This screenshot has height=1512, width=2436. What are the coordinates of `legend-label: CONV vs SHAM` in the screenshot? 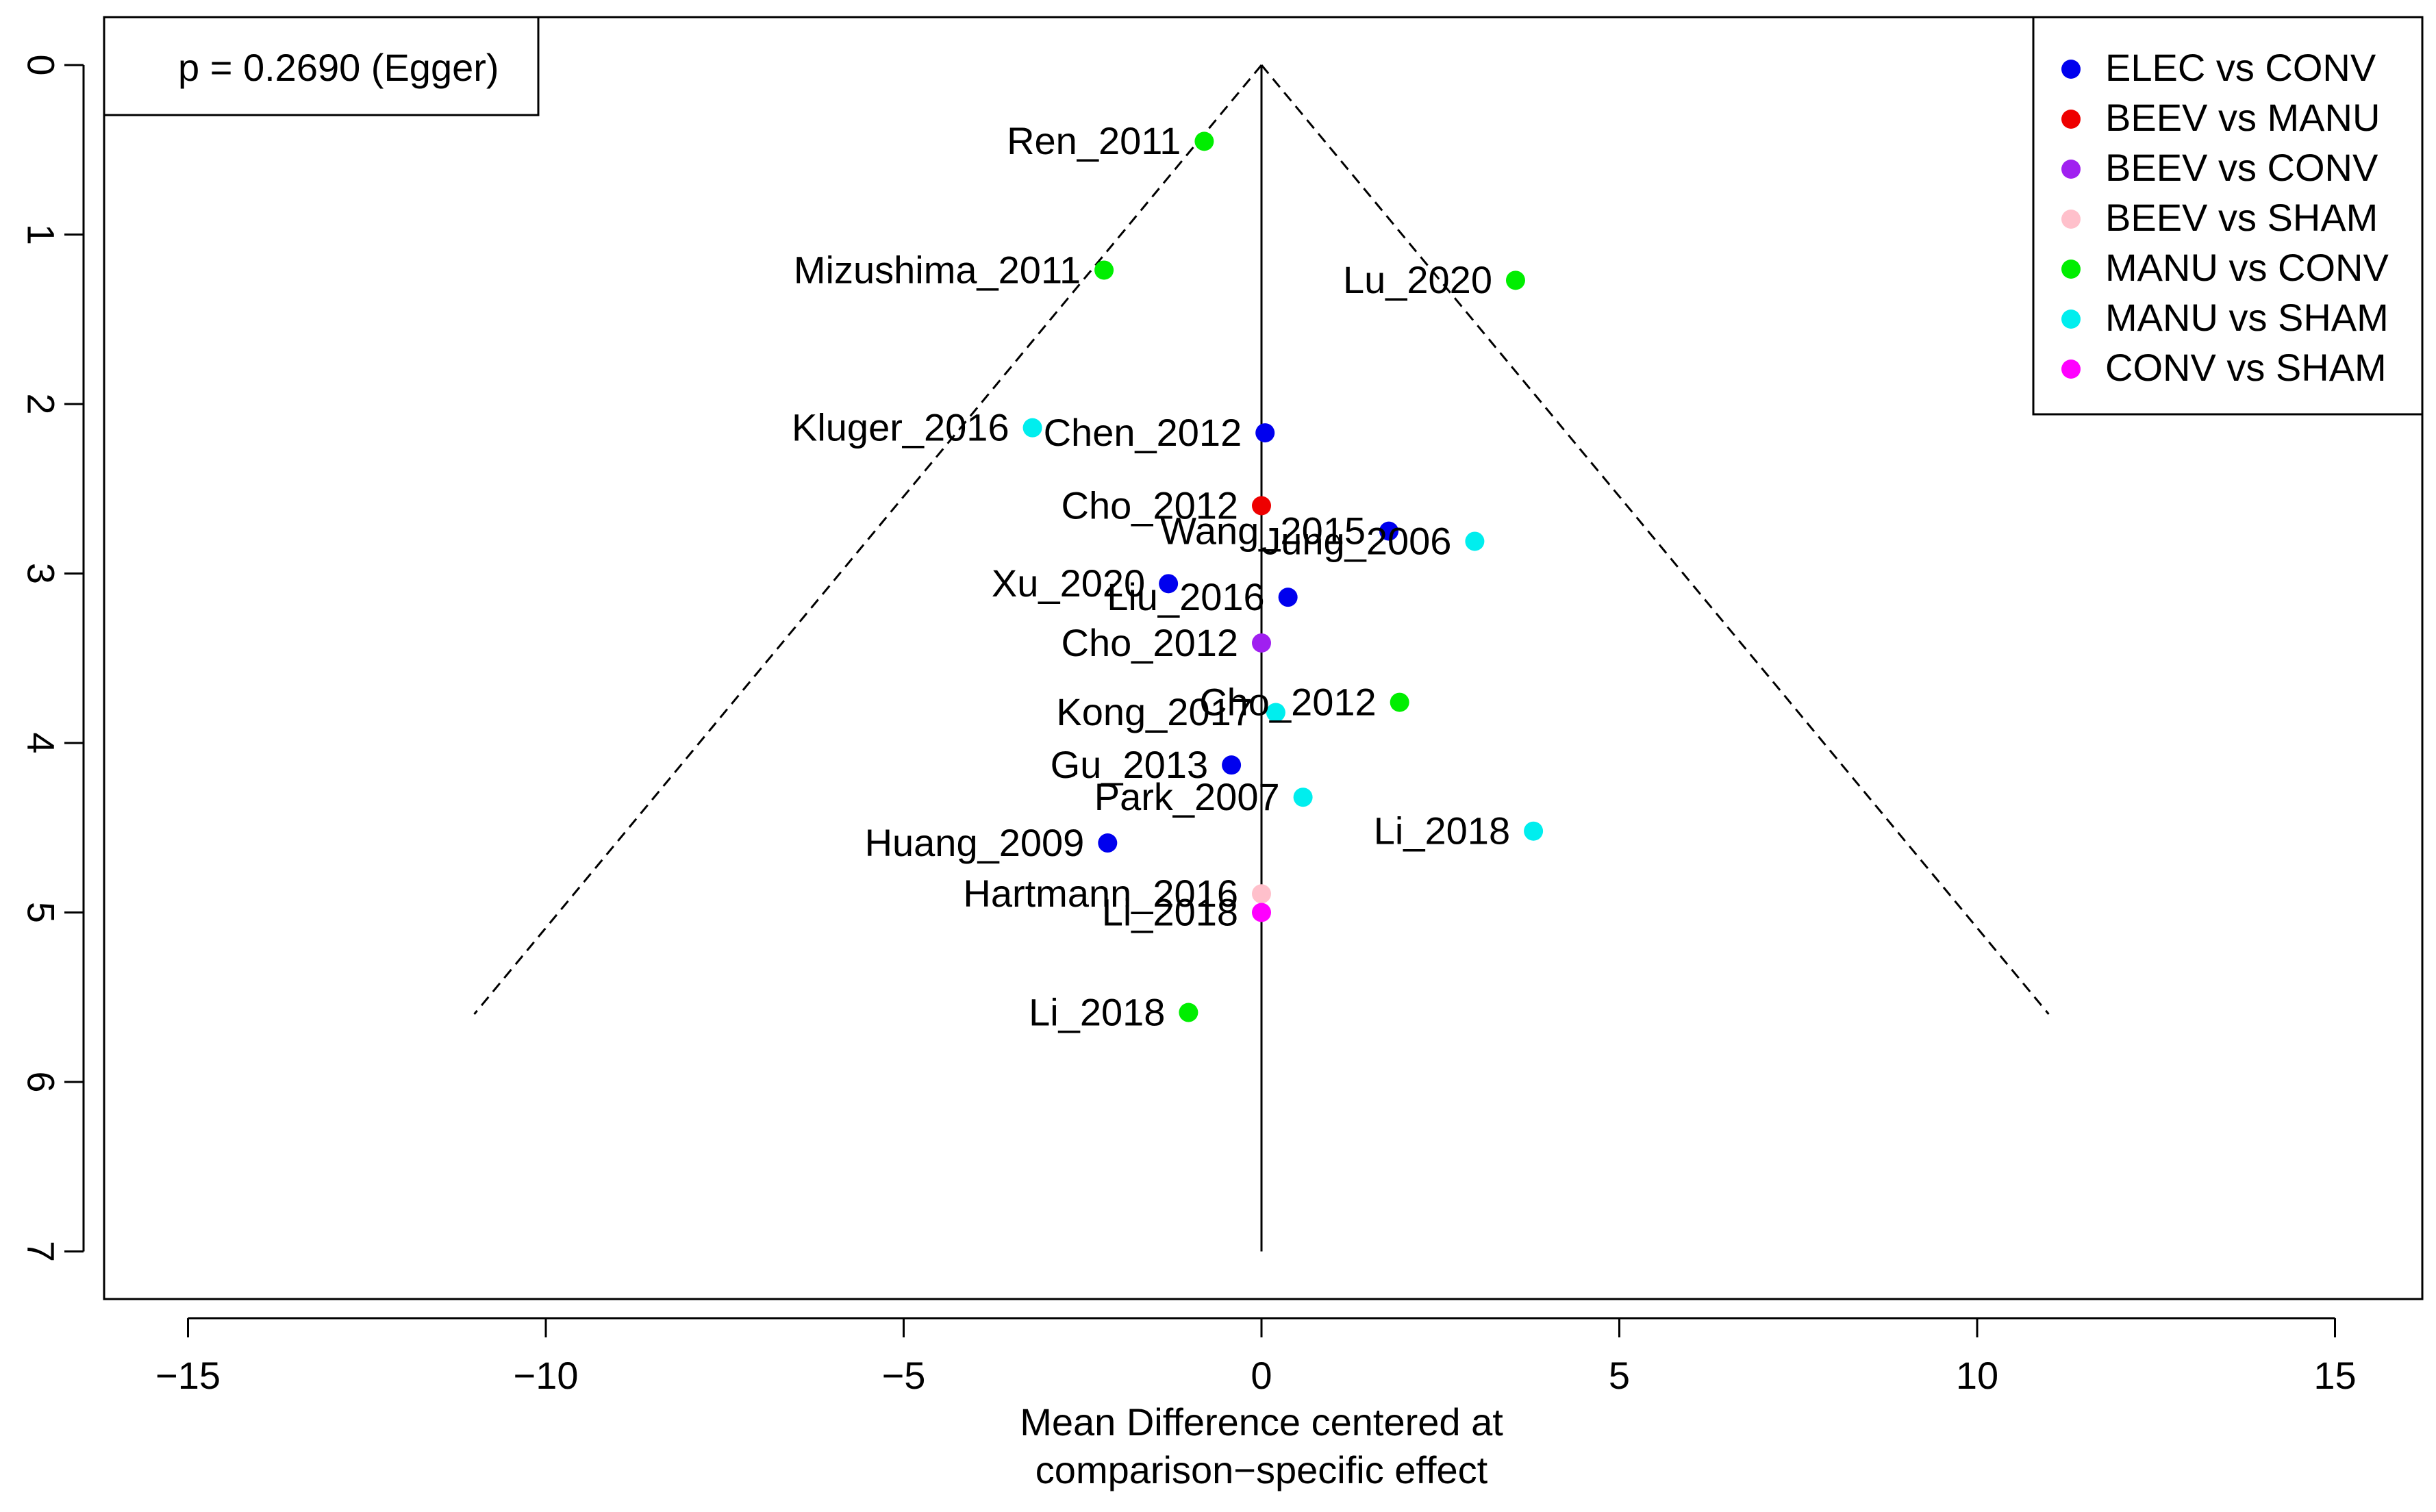 It's located at (2246, 367).